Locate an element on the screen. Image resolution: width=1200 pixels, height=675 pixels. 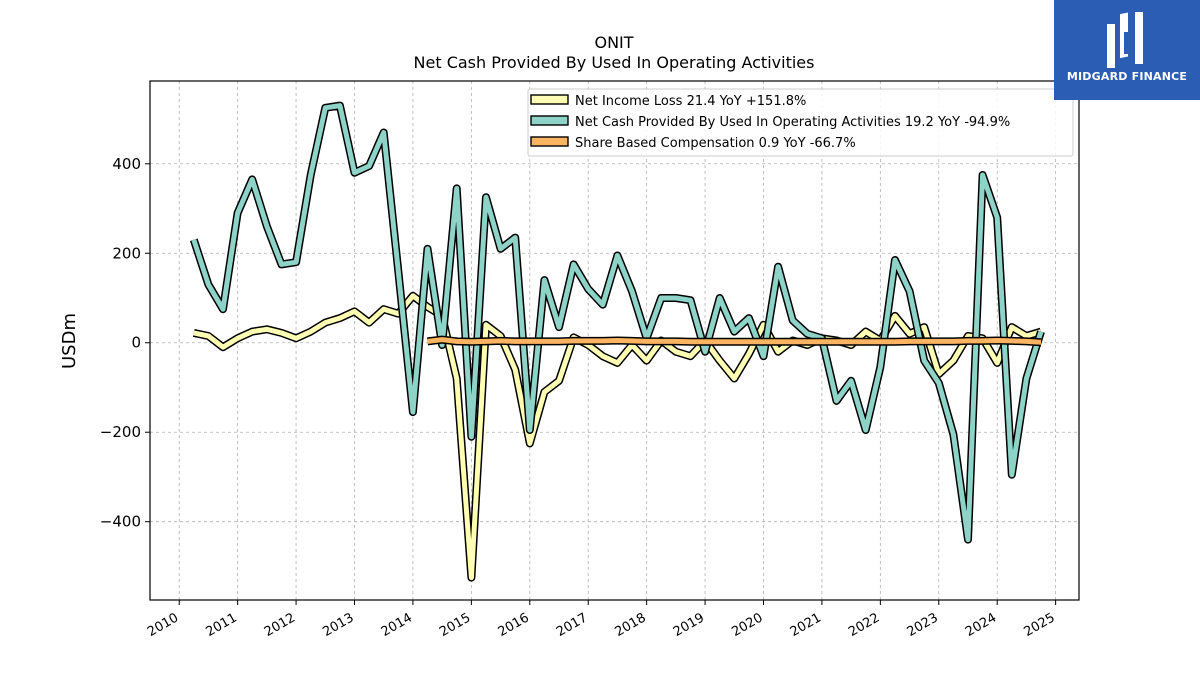
x-tick-label: 2010 is located at coordinates (163, 625).